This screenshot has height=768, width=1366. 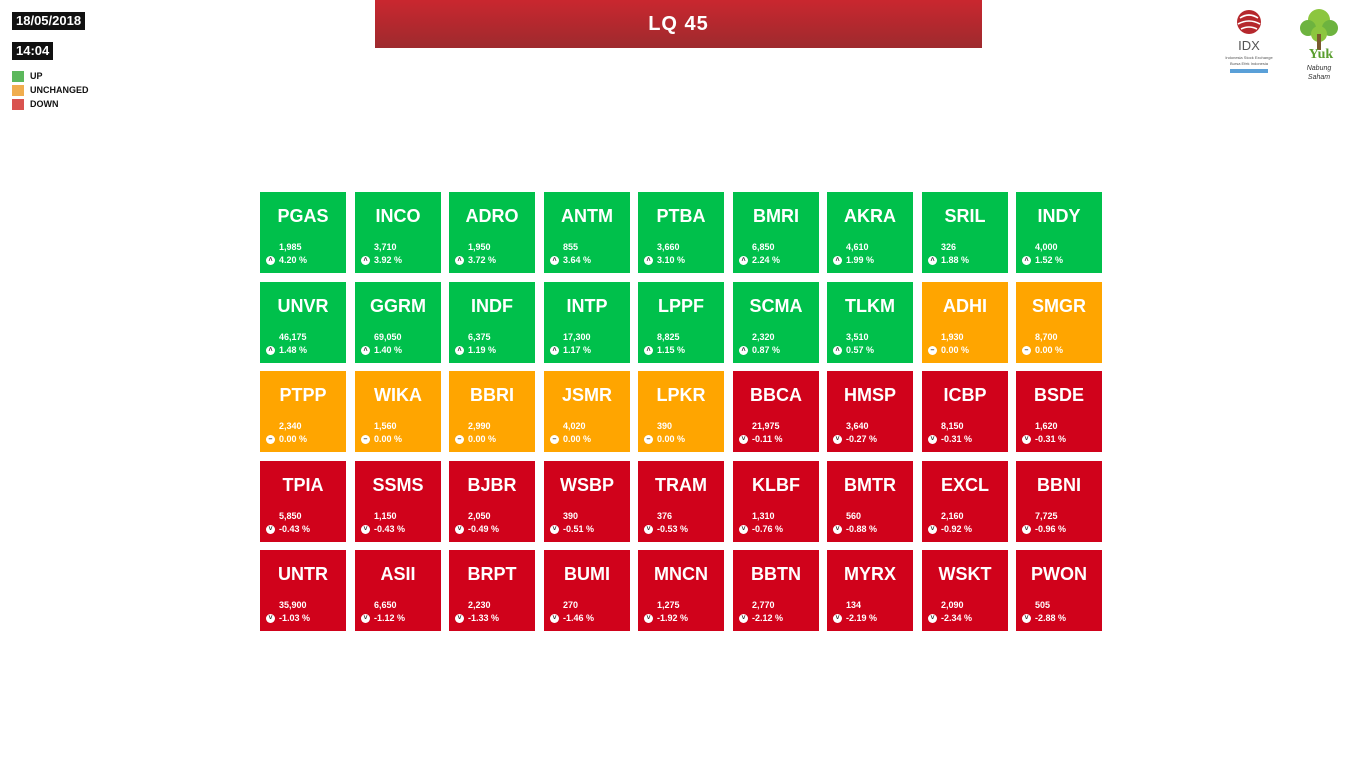 I want to click on stock-change-value: -0.27 %, so click(x=862, y=439).